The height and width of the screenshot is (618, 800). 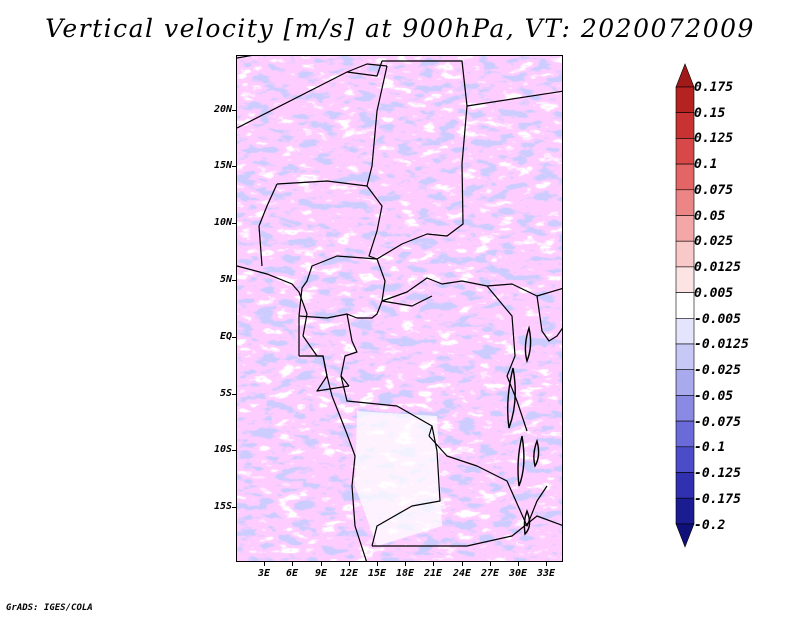 I want to click on lat-label-eq: EQ, so click(x=225, y=336).